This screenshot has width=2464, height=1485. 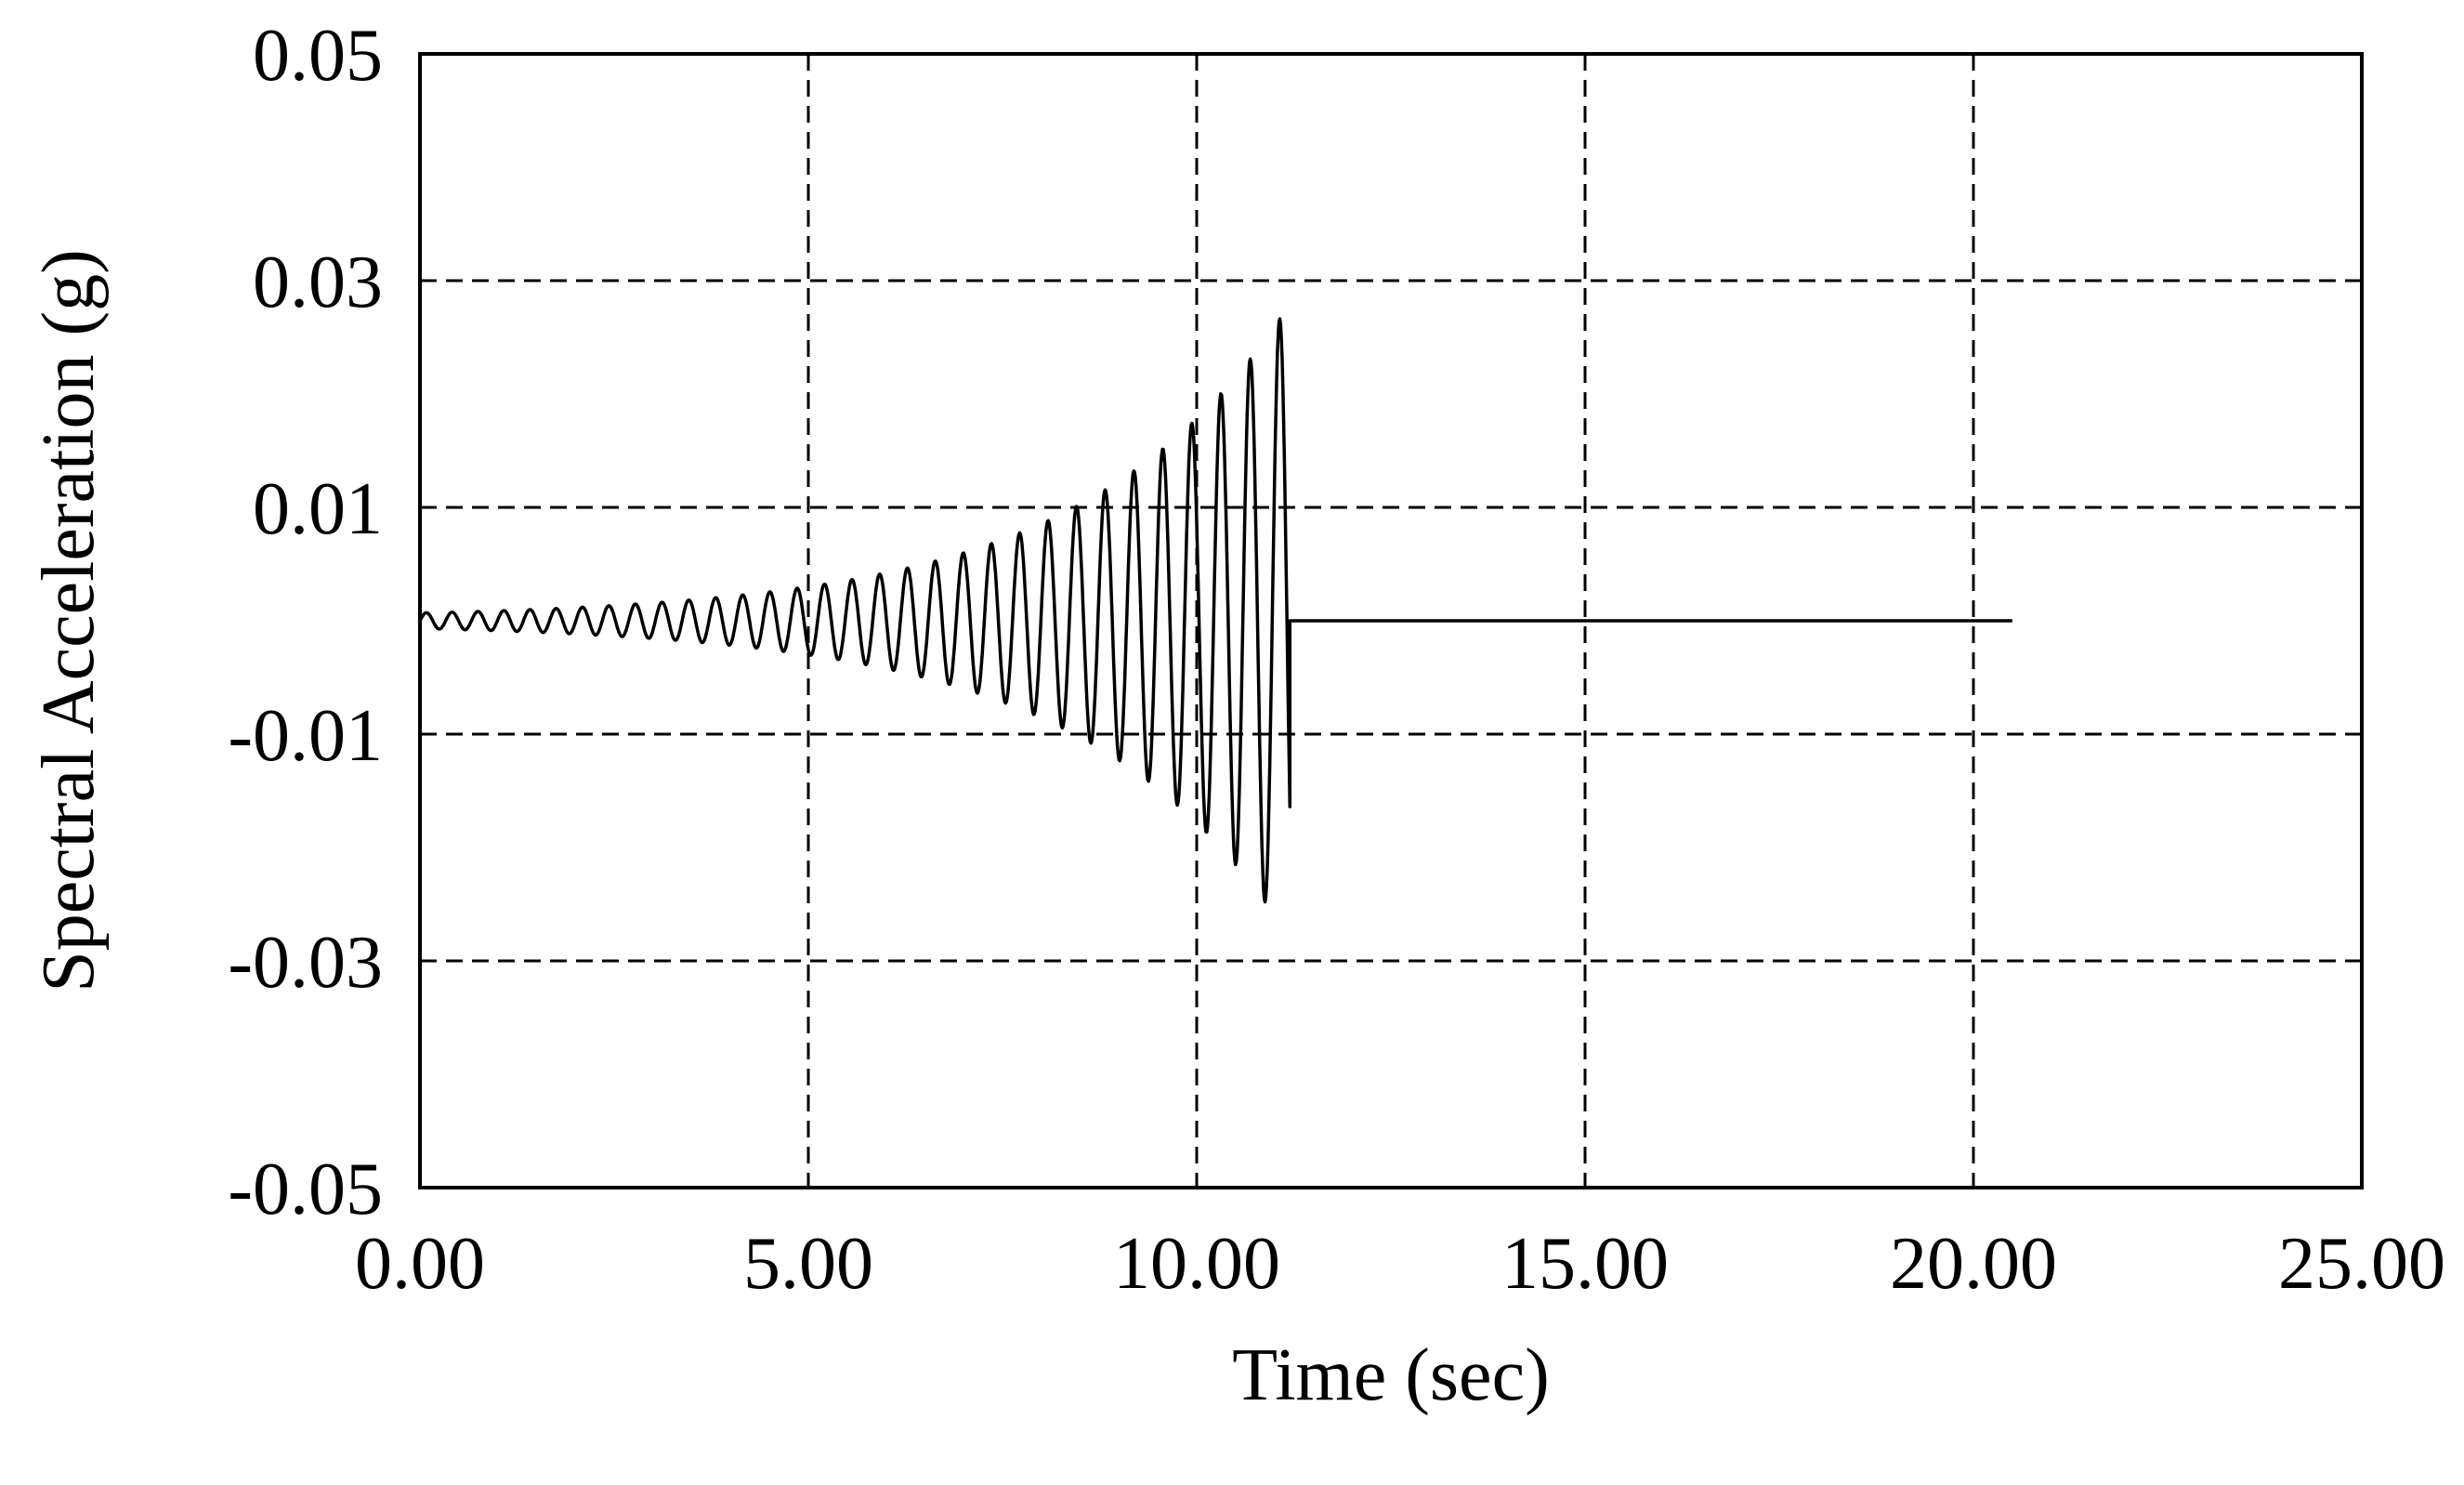 I want to click on x-tick-label: 25.00, so click(x=2361, y=1264).